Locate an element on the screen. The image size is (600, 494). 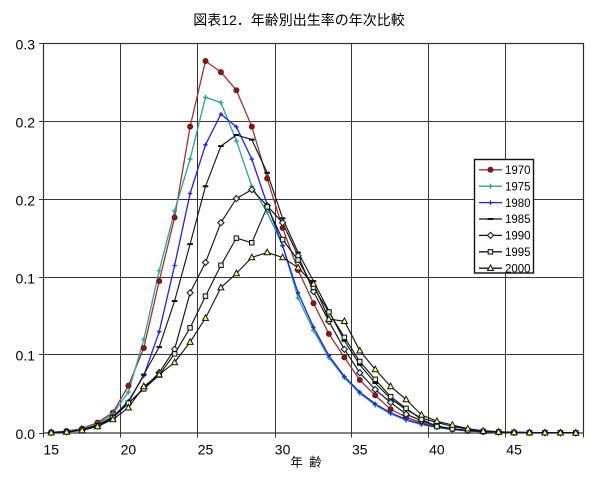
svg-text: 1985 is located at coordinates (518, 220).